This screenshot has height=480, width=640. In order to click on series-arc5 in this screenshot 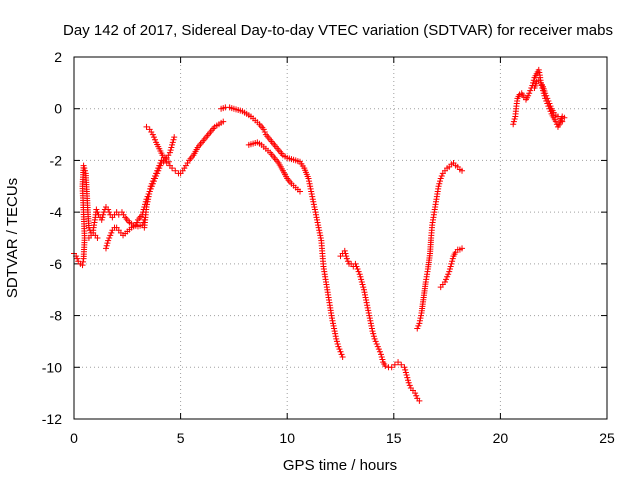, I will do `click(157, 144)`.